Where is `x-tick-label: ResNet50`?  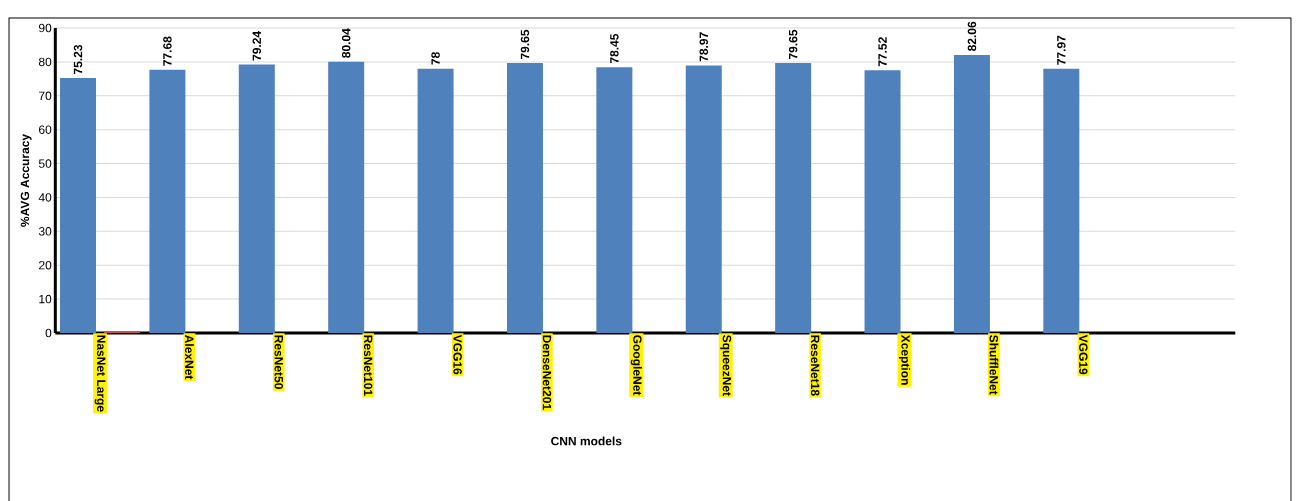 x-tick-label: ResNet50 is located at coordinates (279, 362).